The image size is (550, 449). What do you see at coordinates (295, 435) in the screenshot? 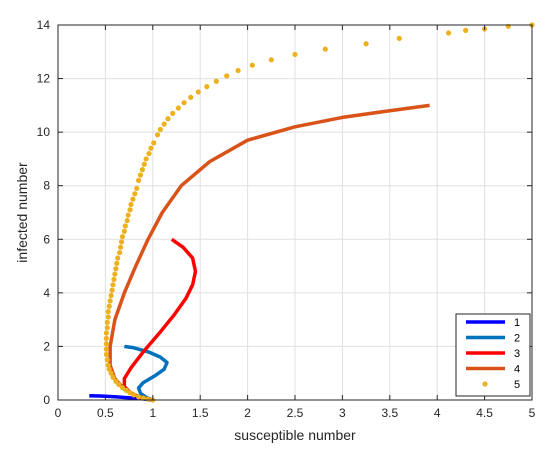
I see `x-axis-label: susceptible number` at bounding box center [295, 435].